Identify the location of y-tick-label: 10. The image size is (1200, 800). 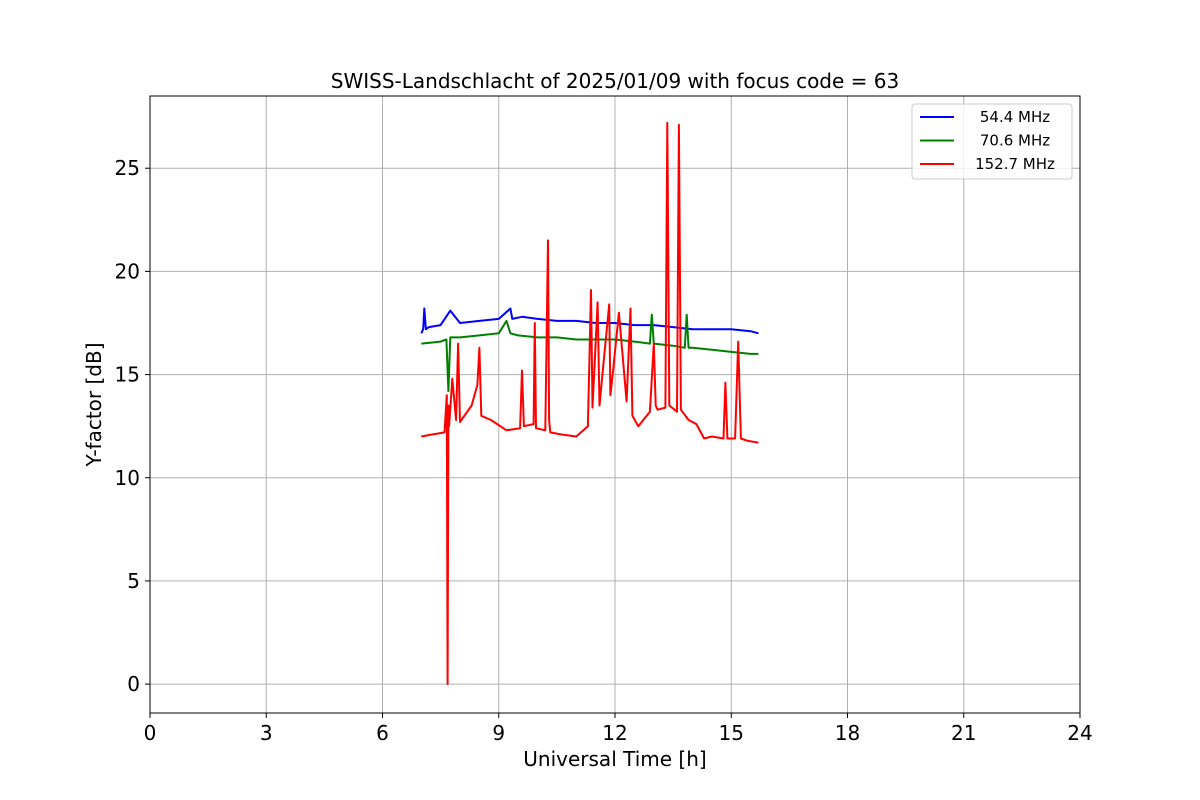
(127, 478).